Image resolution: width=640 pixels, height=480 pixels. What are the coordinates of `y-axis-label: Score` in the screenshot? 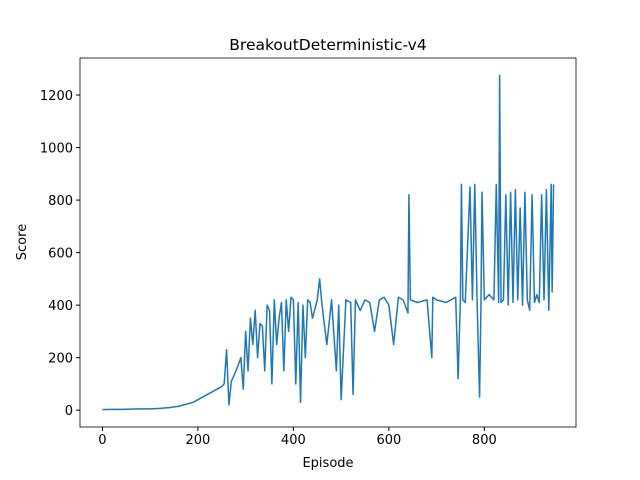 It's located at (22, 242).